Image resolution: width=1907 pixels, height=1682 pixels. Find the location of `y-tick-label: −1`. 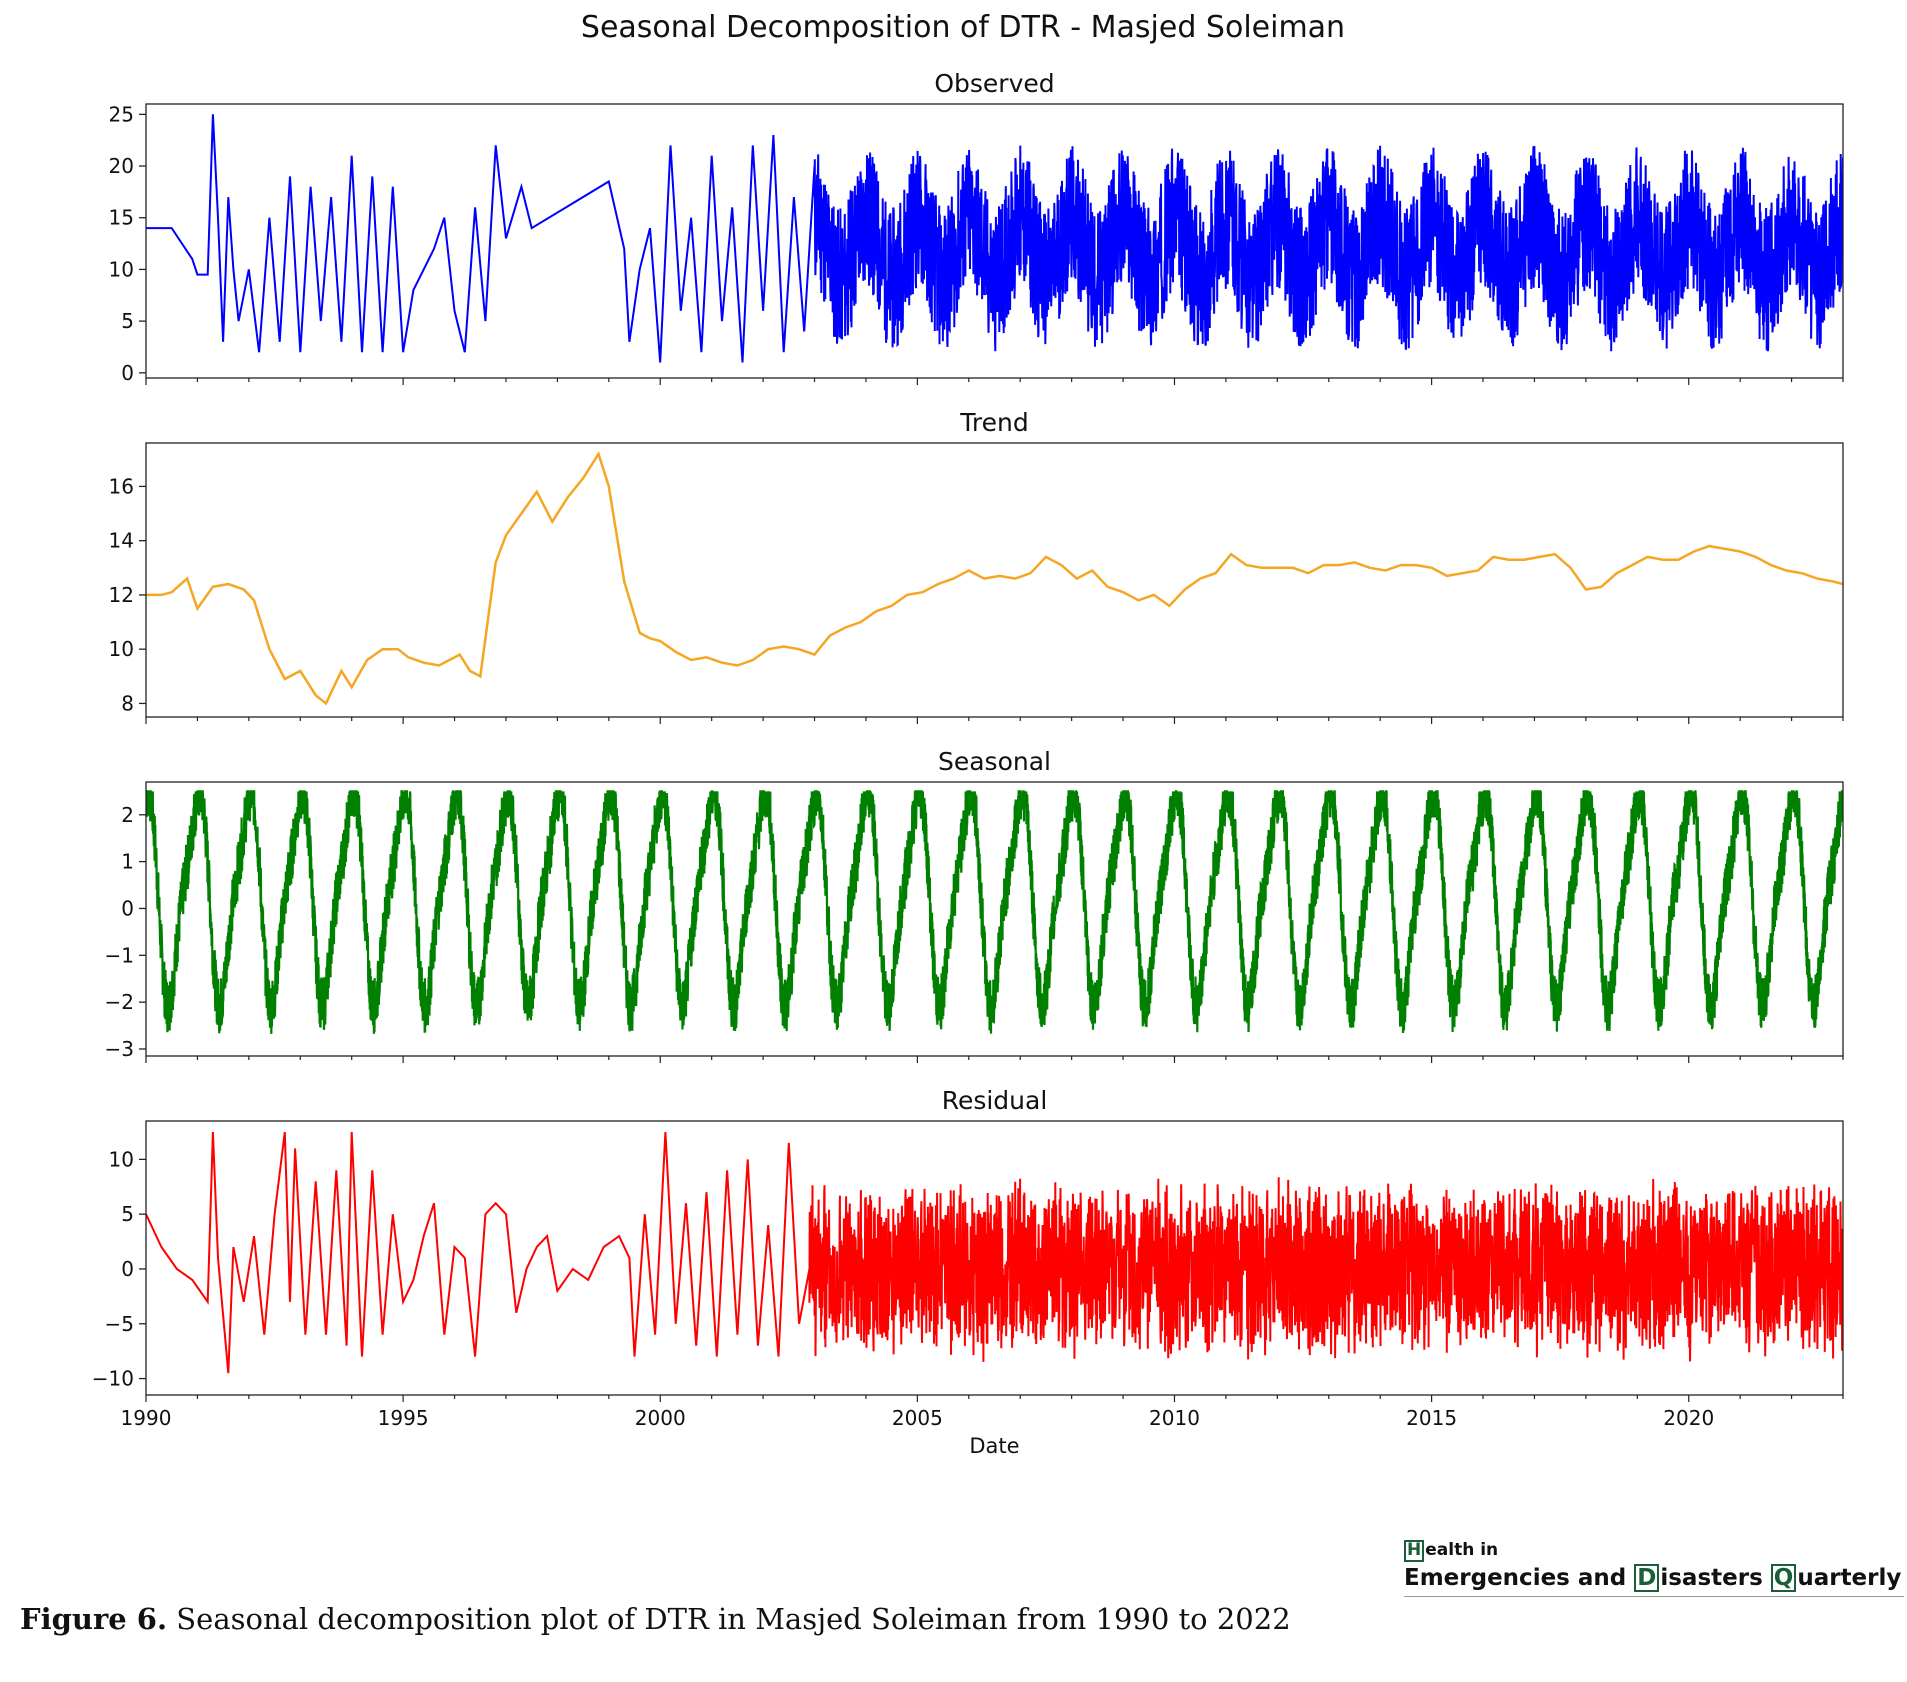

y-tick-label: −1 is located at coordinates (119, 955).